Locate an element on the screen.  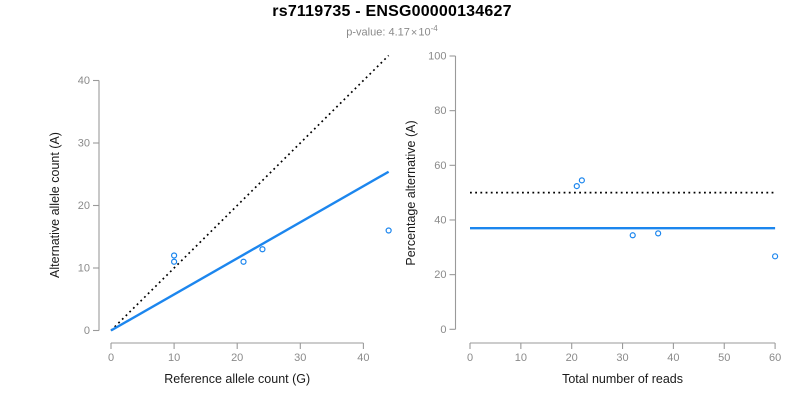
y-tick-label: 60 is located at coordinates (440, 166).